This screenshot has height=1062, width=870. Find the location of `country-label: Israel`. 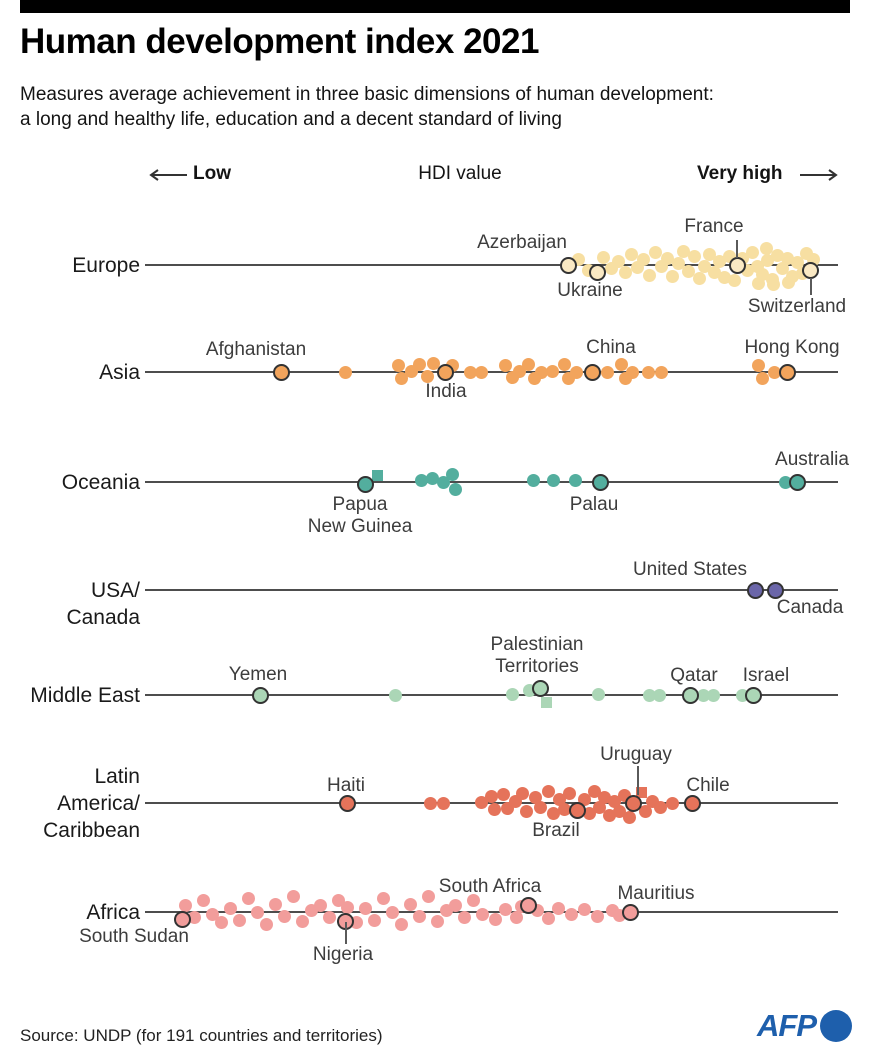

country-label: Israel is located at coordinates (766, 675).